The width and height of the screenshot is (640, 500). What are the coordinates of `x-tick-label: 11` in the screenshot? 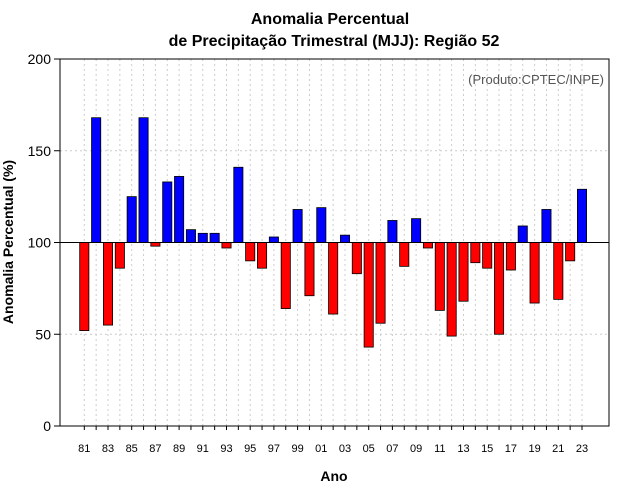 It's located at (439, 449).